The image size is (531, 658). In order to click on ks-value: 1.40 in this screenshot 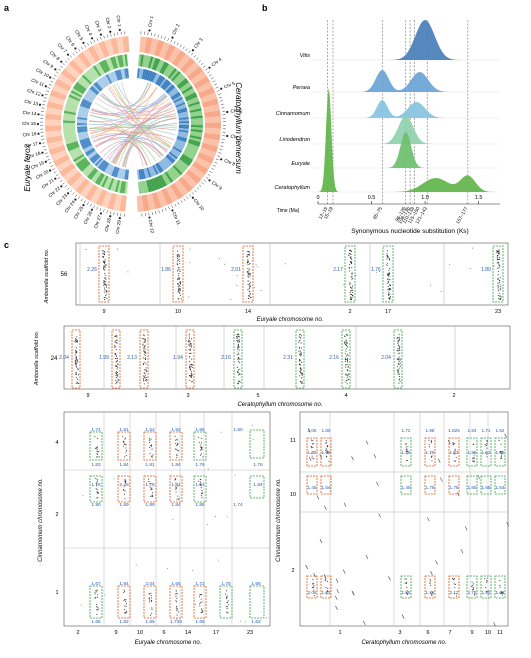, I will do `click(406, 487)`.